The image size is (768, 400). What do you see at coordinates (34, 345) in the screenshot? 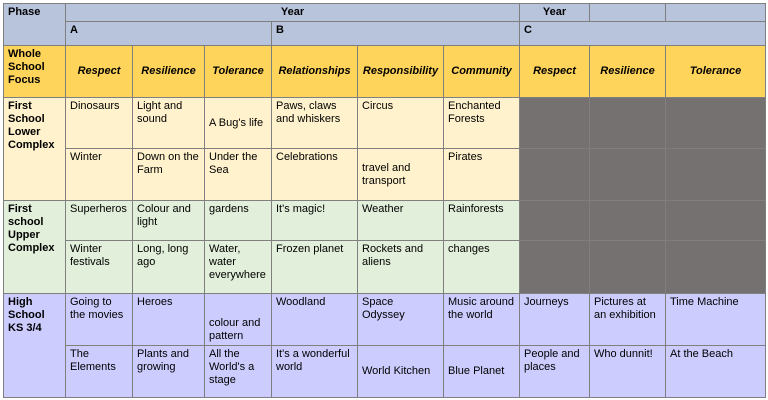
I see `phase-high-school: High School KS 3/4` at bounding box center [34, 345].